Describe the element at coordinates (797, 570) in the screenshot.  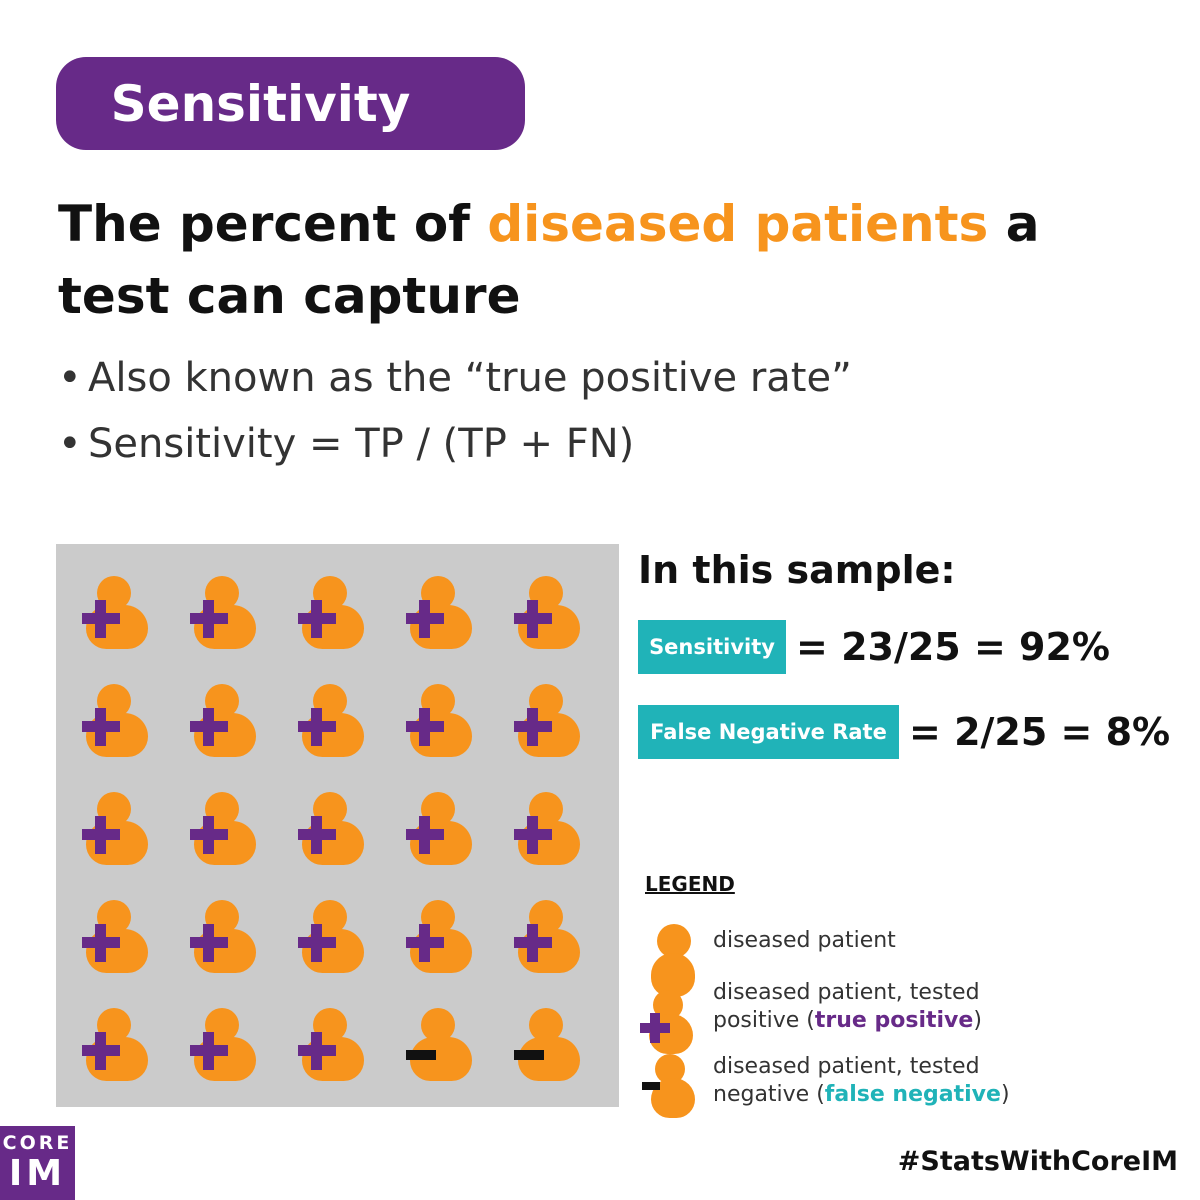
I see `sample-title: In this sample:` at that location.